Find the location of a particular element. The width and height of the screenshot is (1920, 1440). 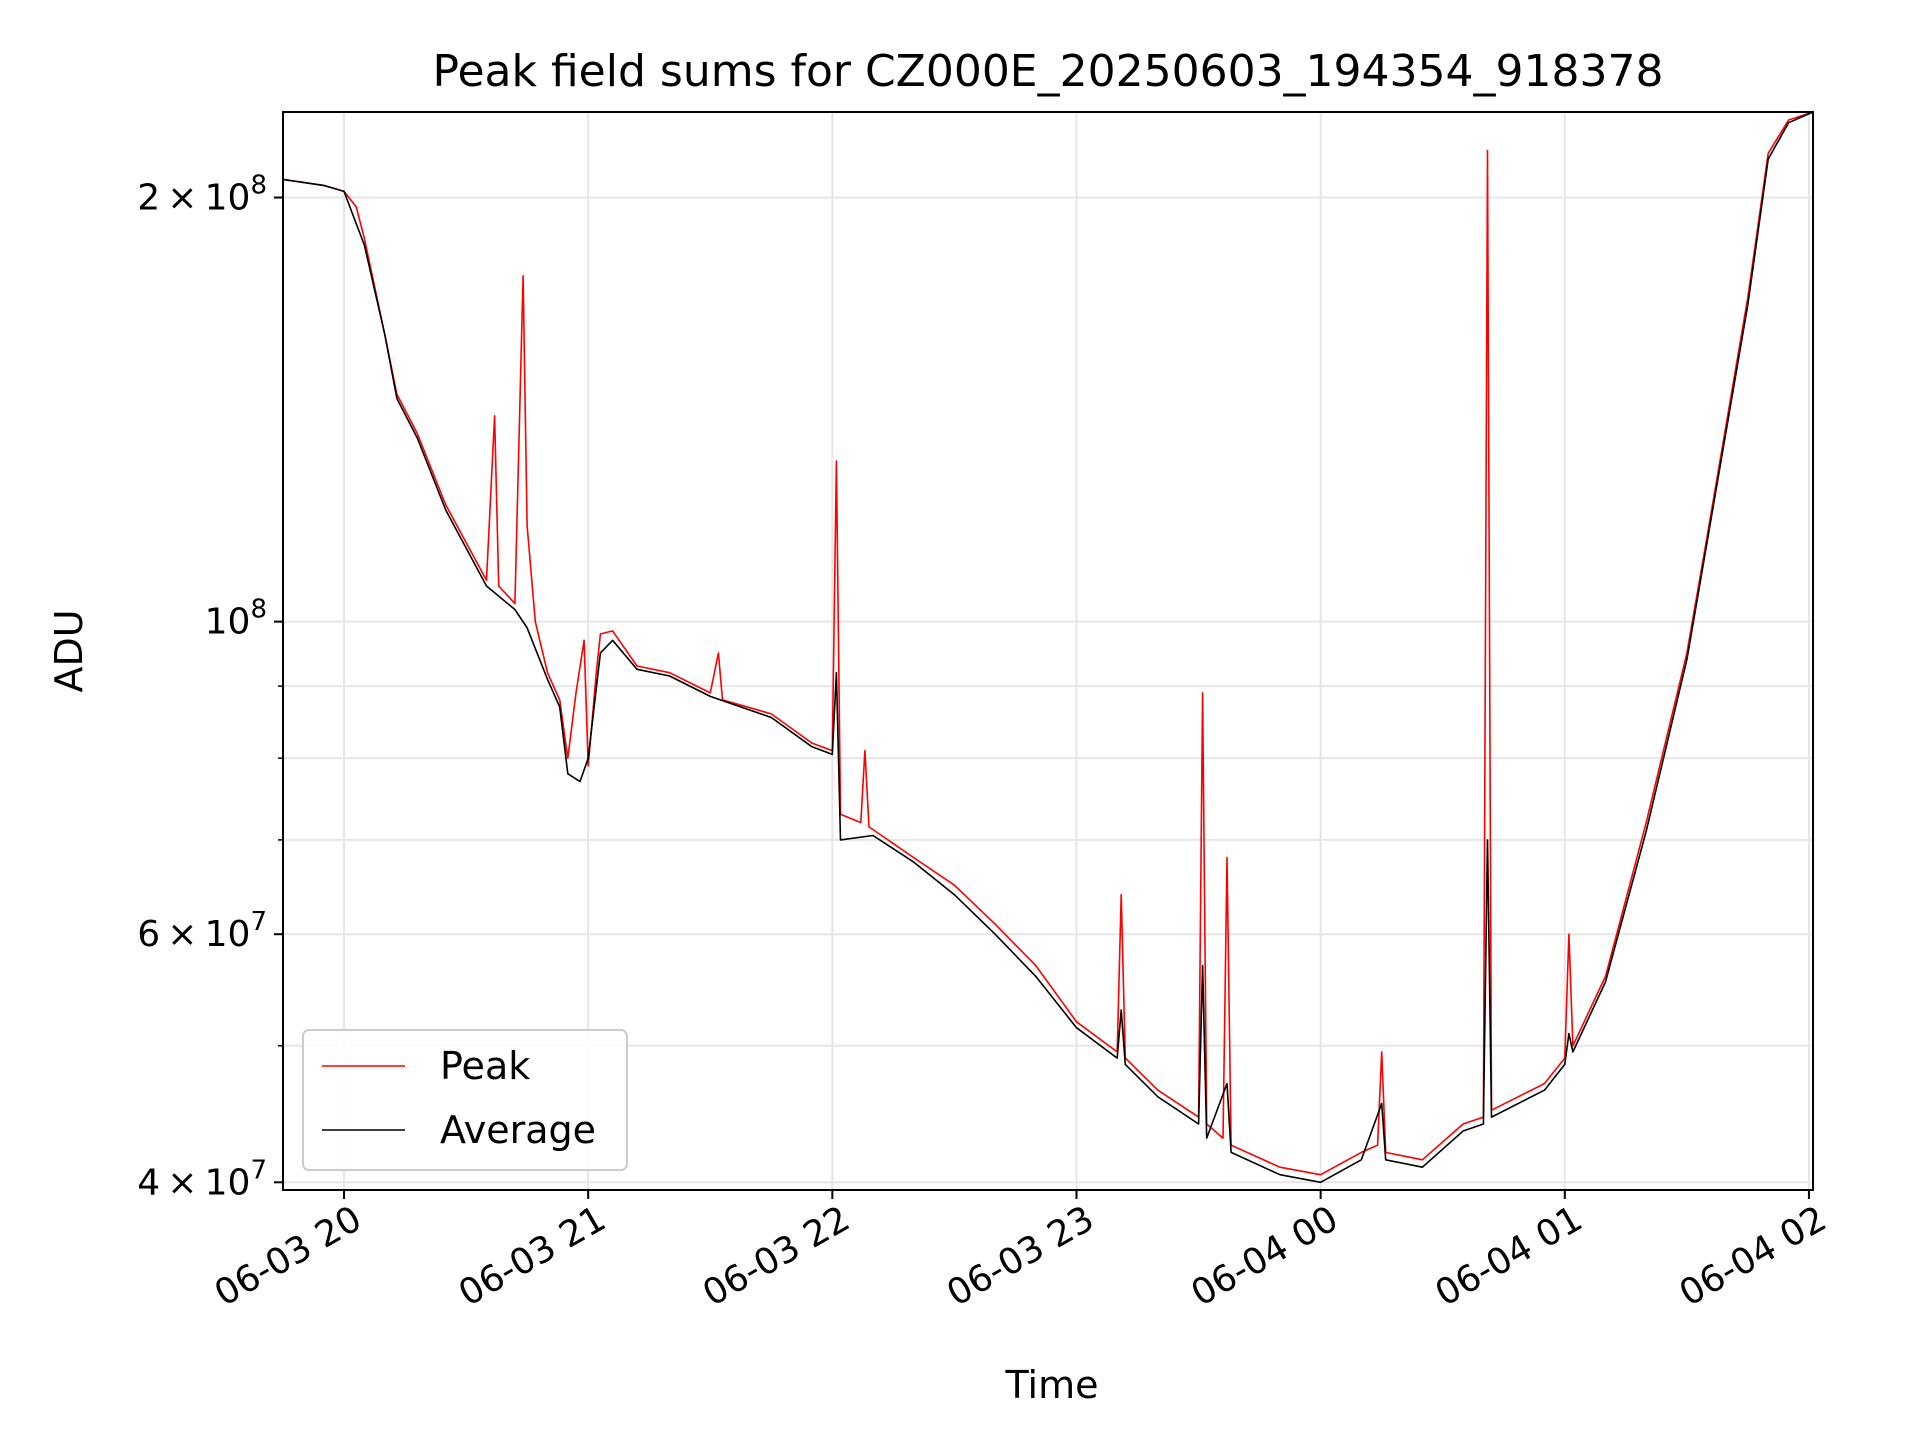

y-tick-label-0: 2 × 108 is located at coordinates (202, 195).